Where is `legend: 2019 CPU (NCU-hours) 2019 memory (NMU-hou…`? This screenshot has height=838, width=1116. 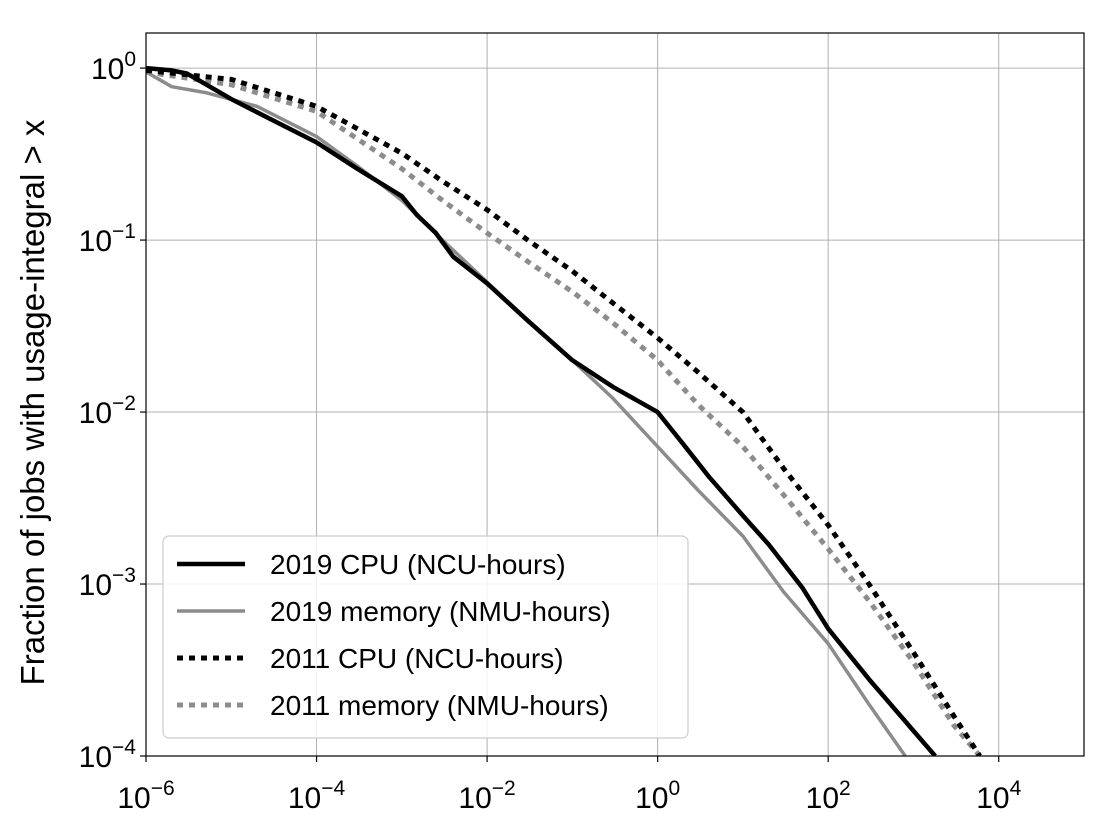 legend: 2019 CPU (NCU-hours) 2019 memory (NMU-hou… is located at coordinates (425, 637).